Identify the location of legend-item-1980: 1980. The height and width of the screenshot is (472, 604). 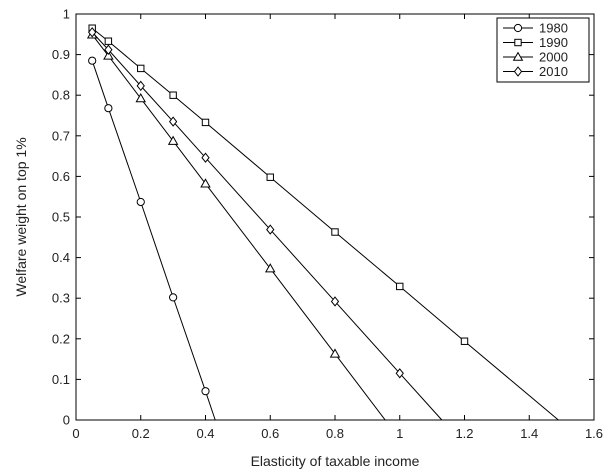
(535, 28).